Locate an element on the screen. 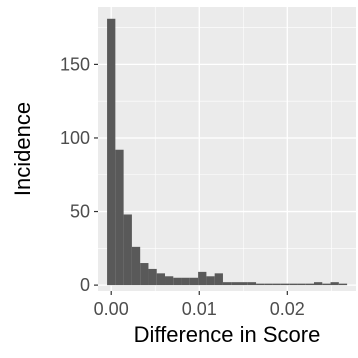  x-tick-label: 0.02 is located at coordinates (287, 309).